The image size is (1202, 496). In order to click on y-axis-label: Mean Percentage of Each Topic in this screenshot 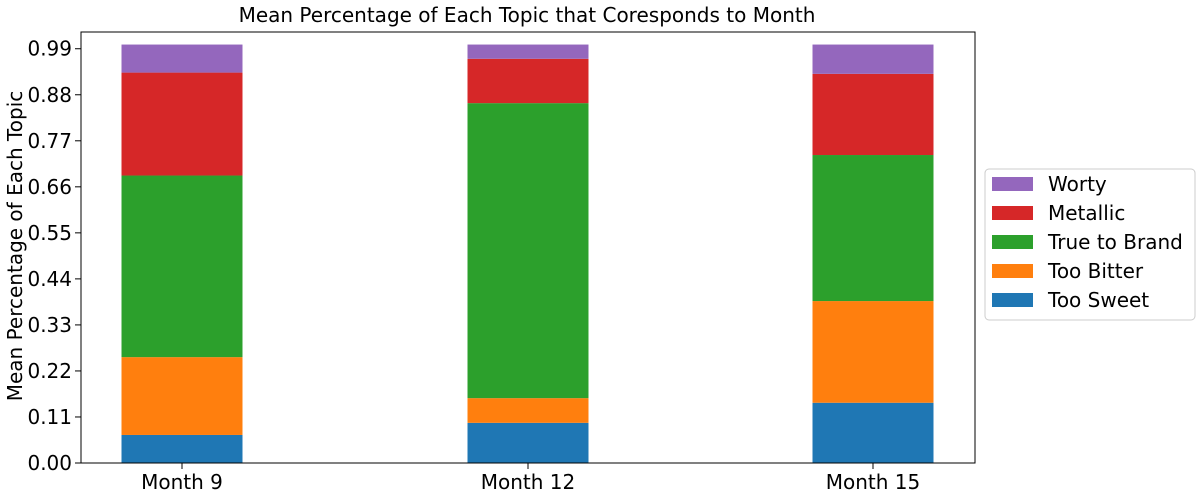, I will do `click(15, 246)`.